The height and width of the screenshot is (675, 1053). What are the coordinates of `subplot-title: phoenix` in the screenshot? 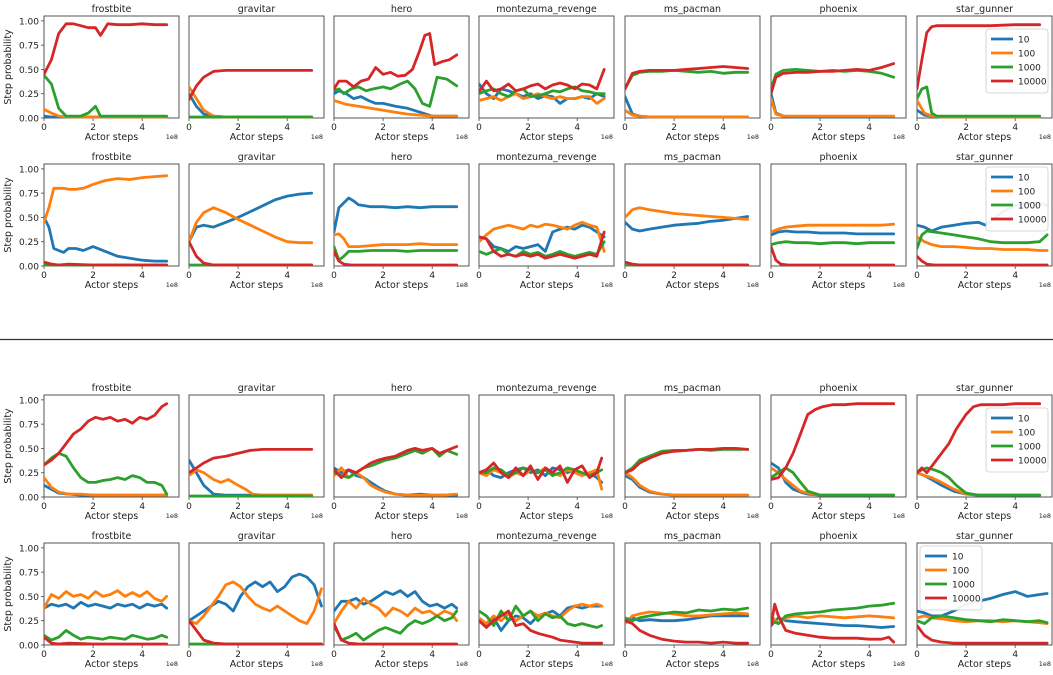 It's located at (839, 157).